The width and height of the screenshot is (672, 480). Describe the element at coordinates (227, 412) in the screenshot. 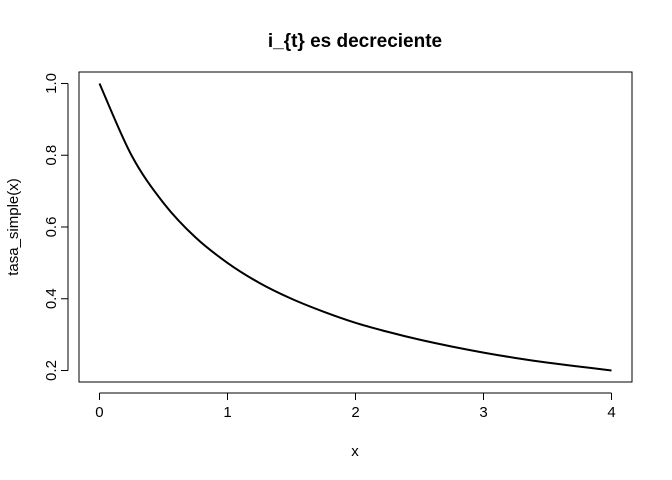

I see `x-tick-label: 1` at that location.